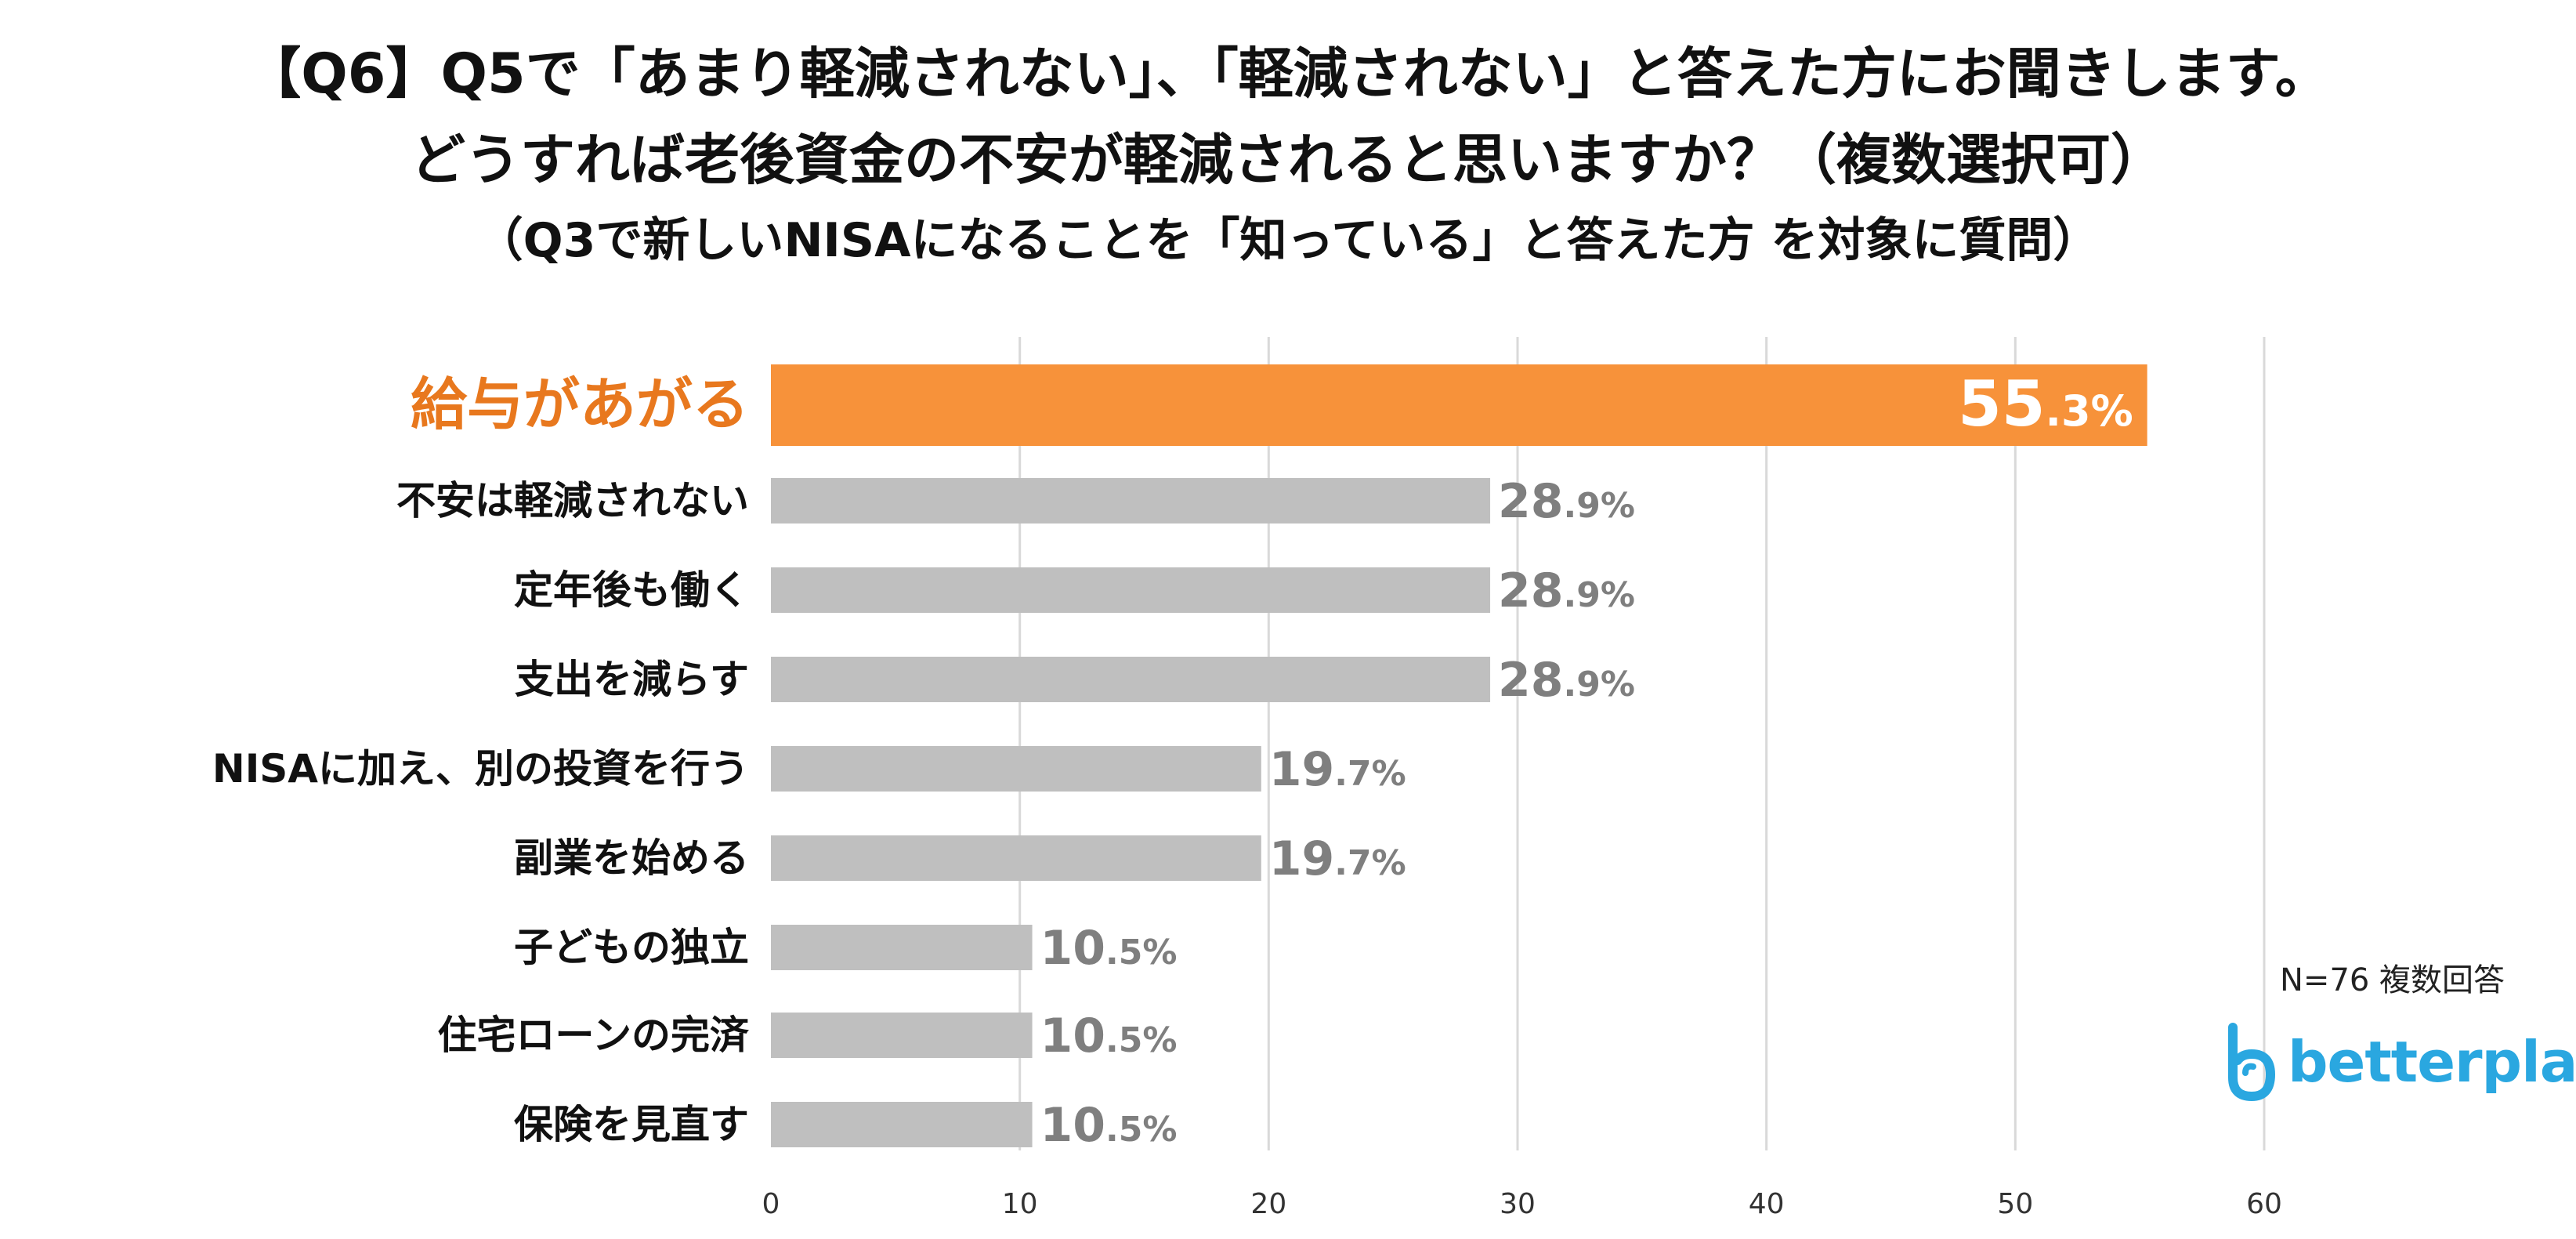 Image resolution: width=2576 pixels, height=1239 pixels. I want to click on x-tick-label: 0, so click(771, 1204).